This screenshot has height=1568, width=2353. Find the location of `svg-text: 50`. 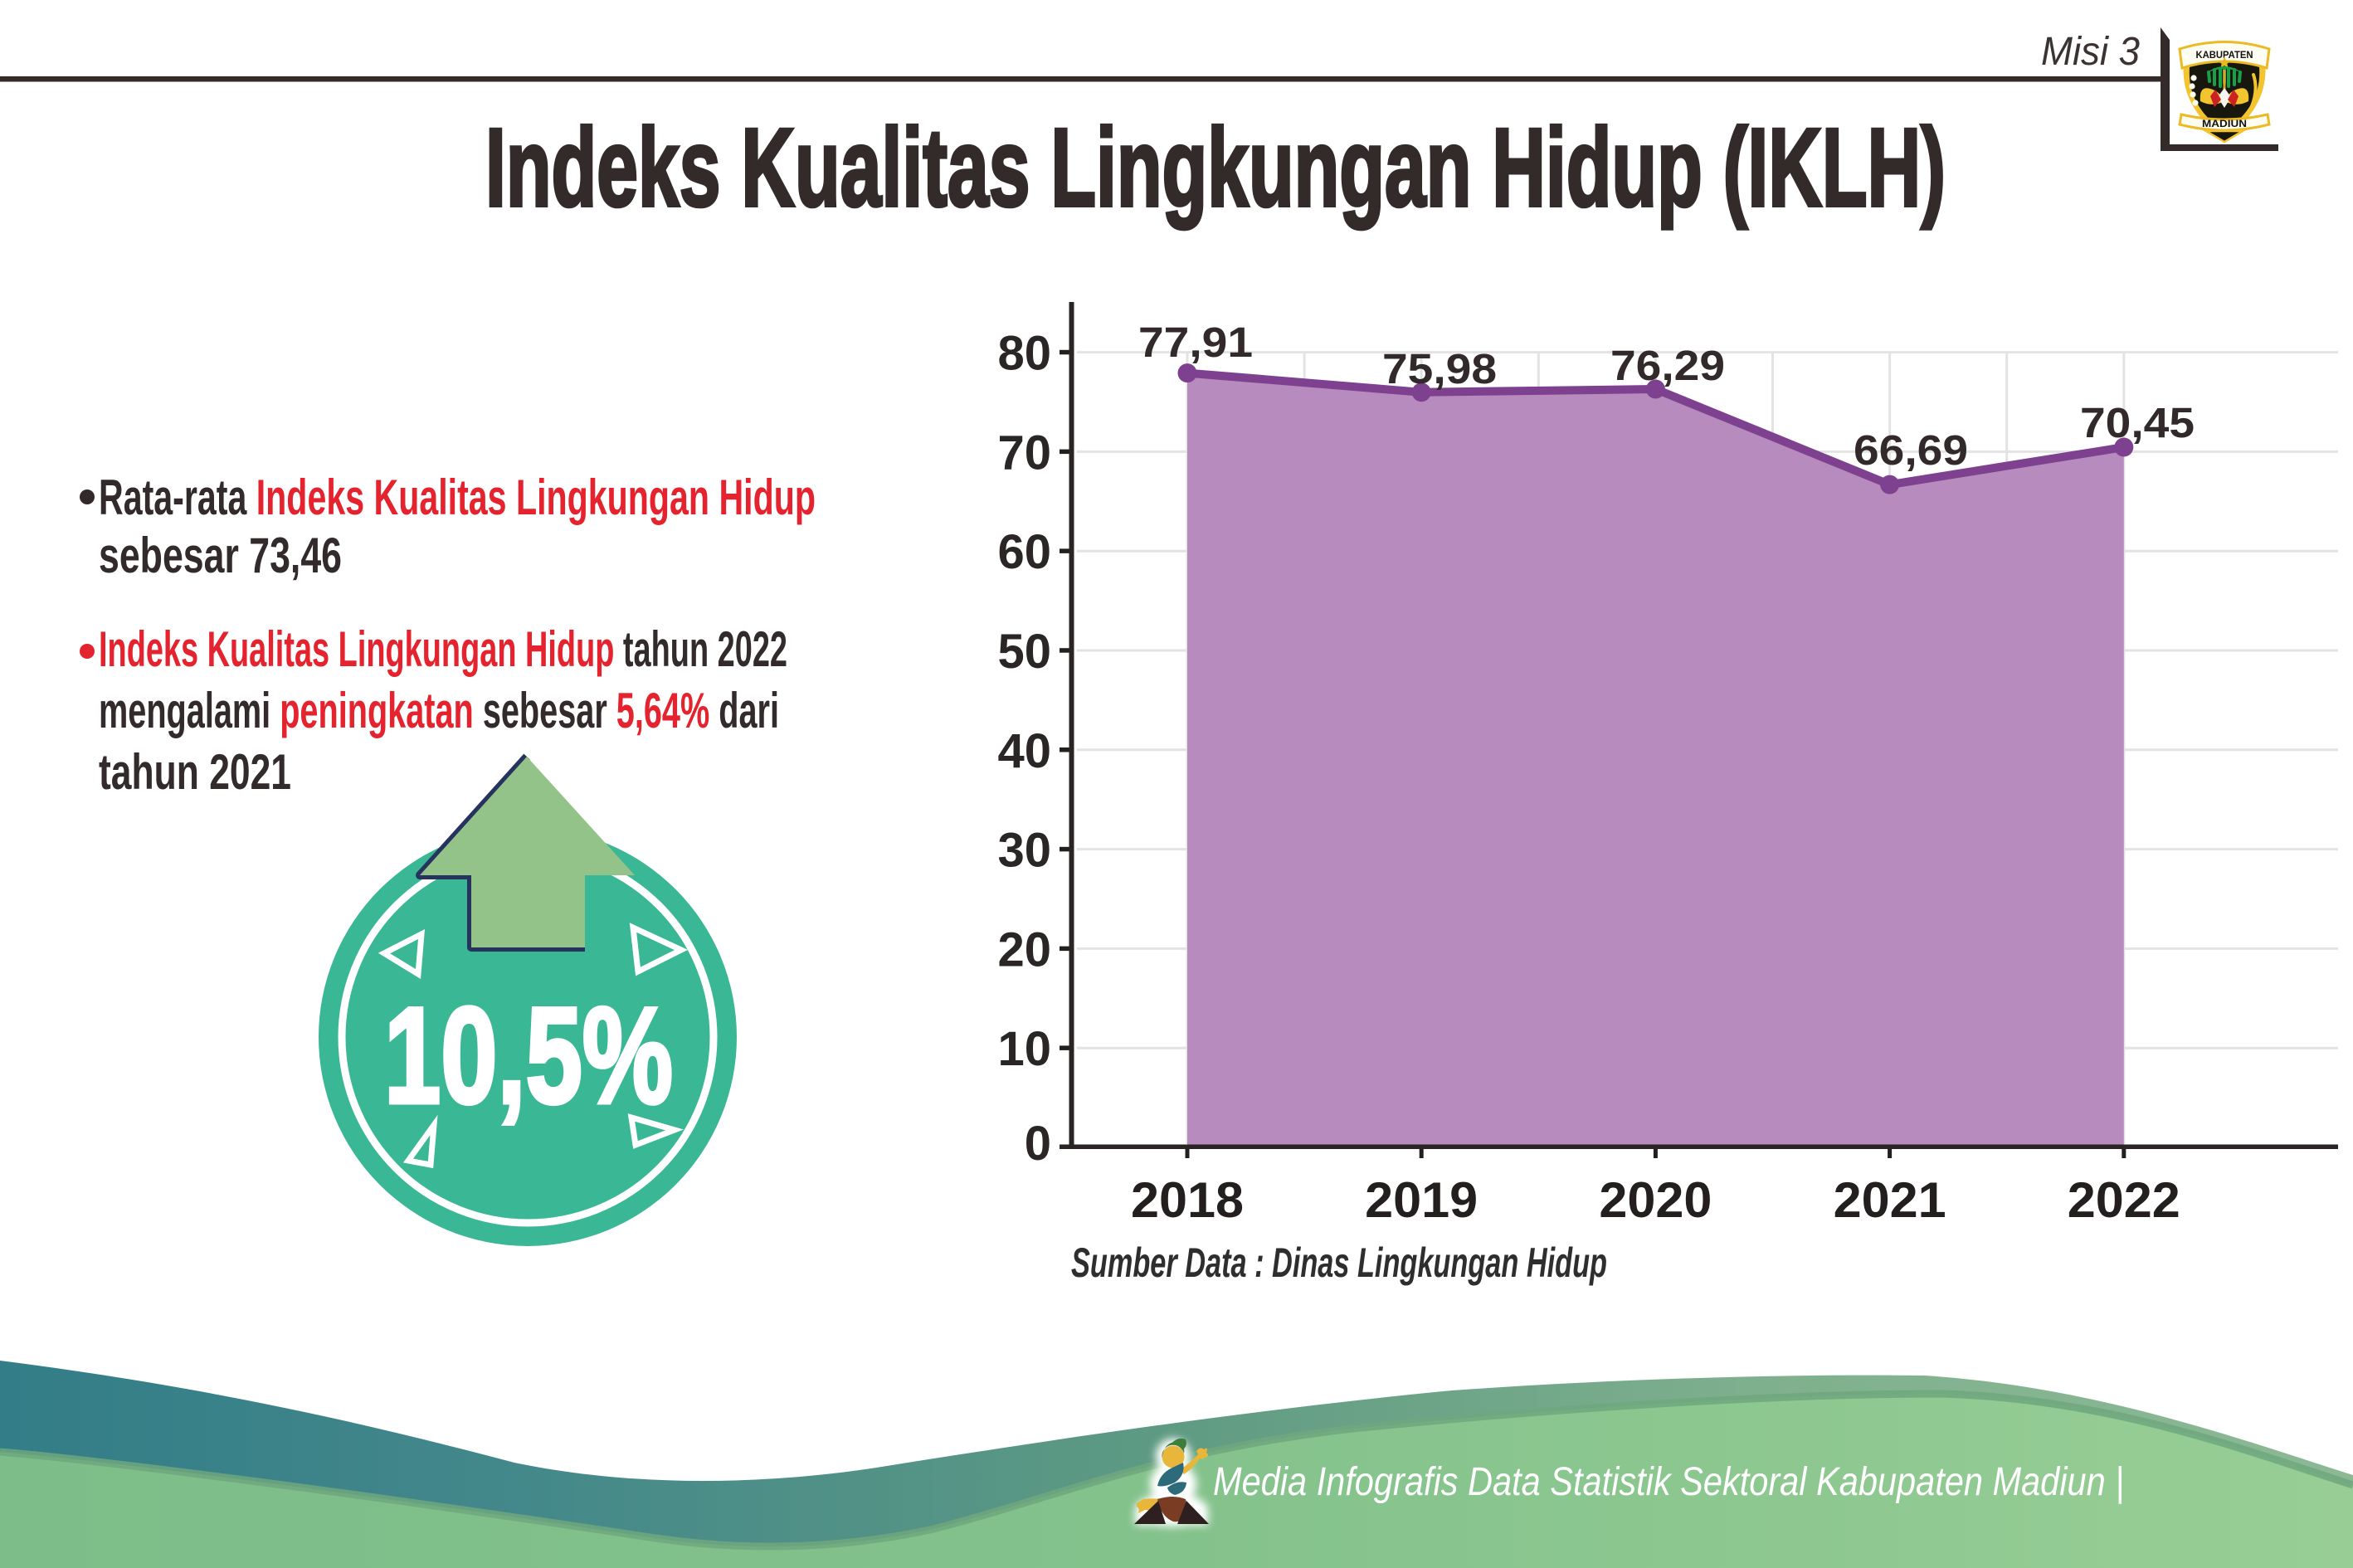

svg-text: 50 is located at coordinates (1024, 652).